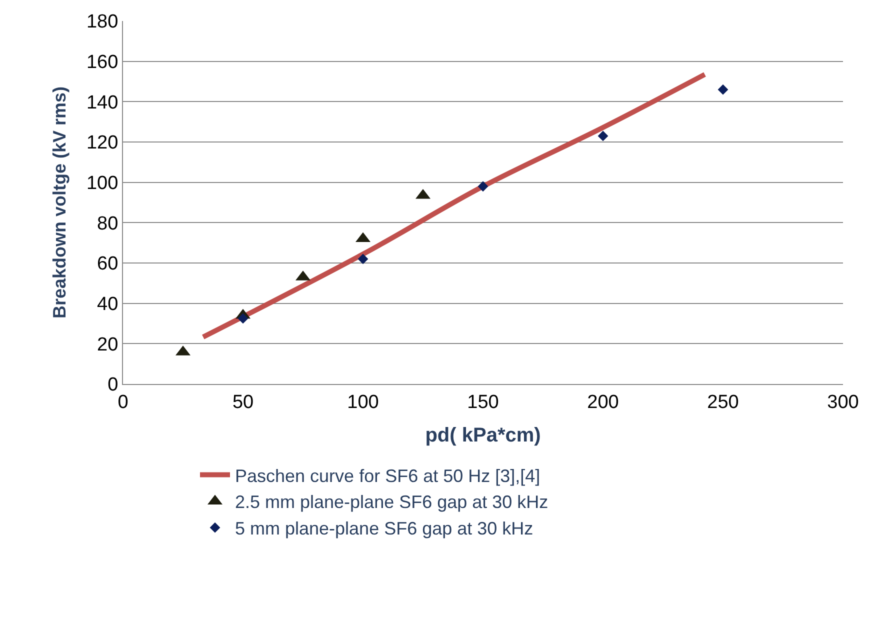  What do you see at coordinates (113, 385) in the screenshot?
I see `y-tick-label: 0` at bounding box center [113, 385].